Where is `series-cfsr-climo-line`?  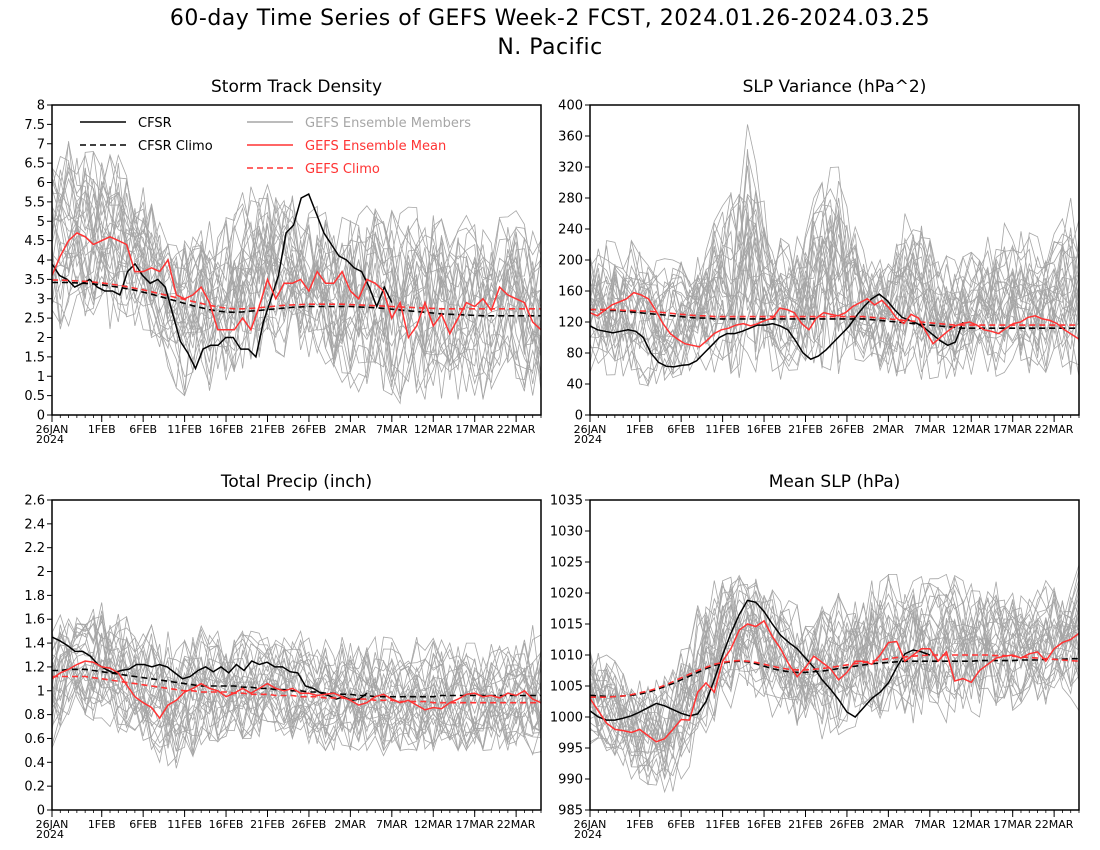 series-cfsr-climo-line is located at coordinates (296, 683).